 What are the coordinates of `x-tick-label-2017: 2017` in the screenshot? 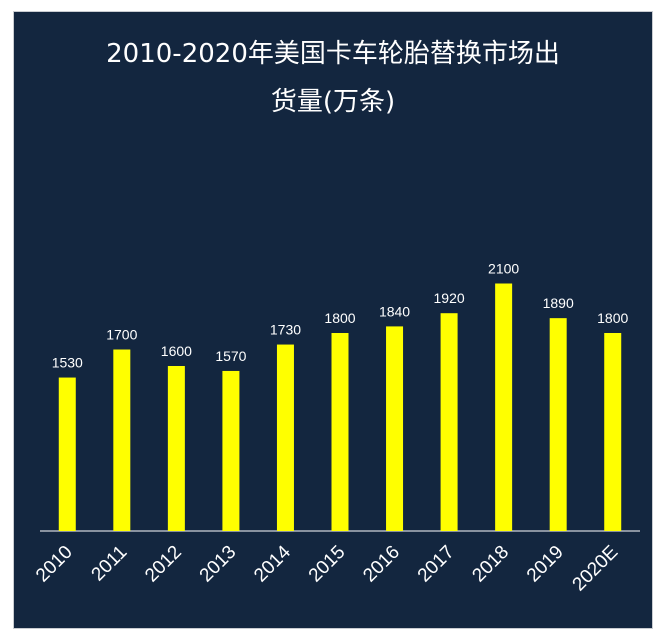 It's located at (436, 564).